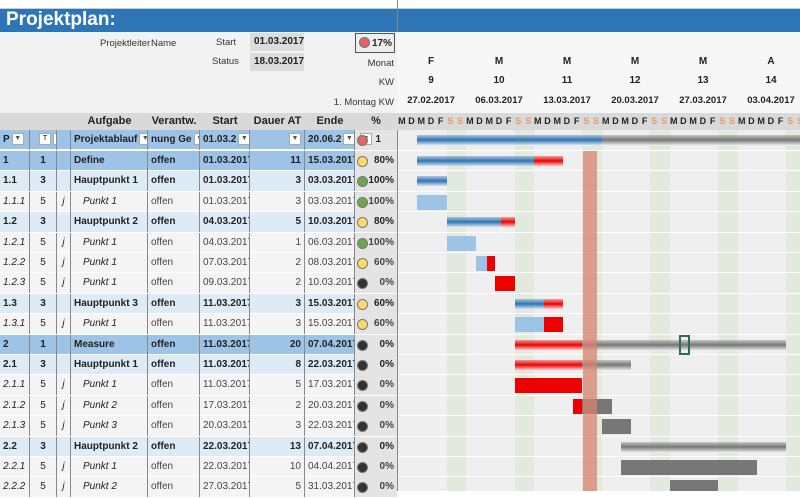  I want to click on cell-end: 20.06.2 ▼, so click(330, 140).